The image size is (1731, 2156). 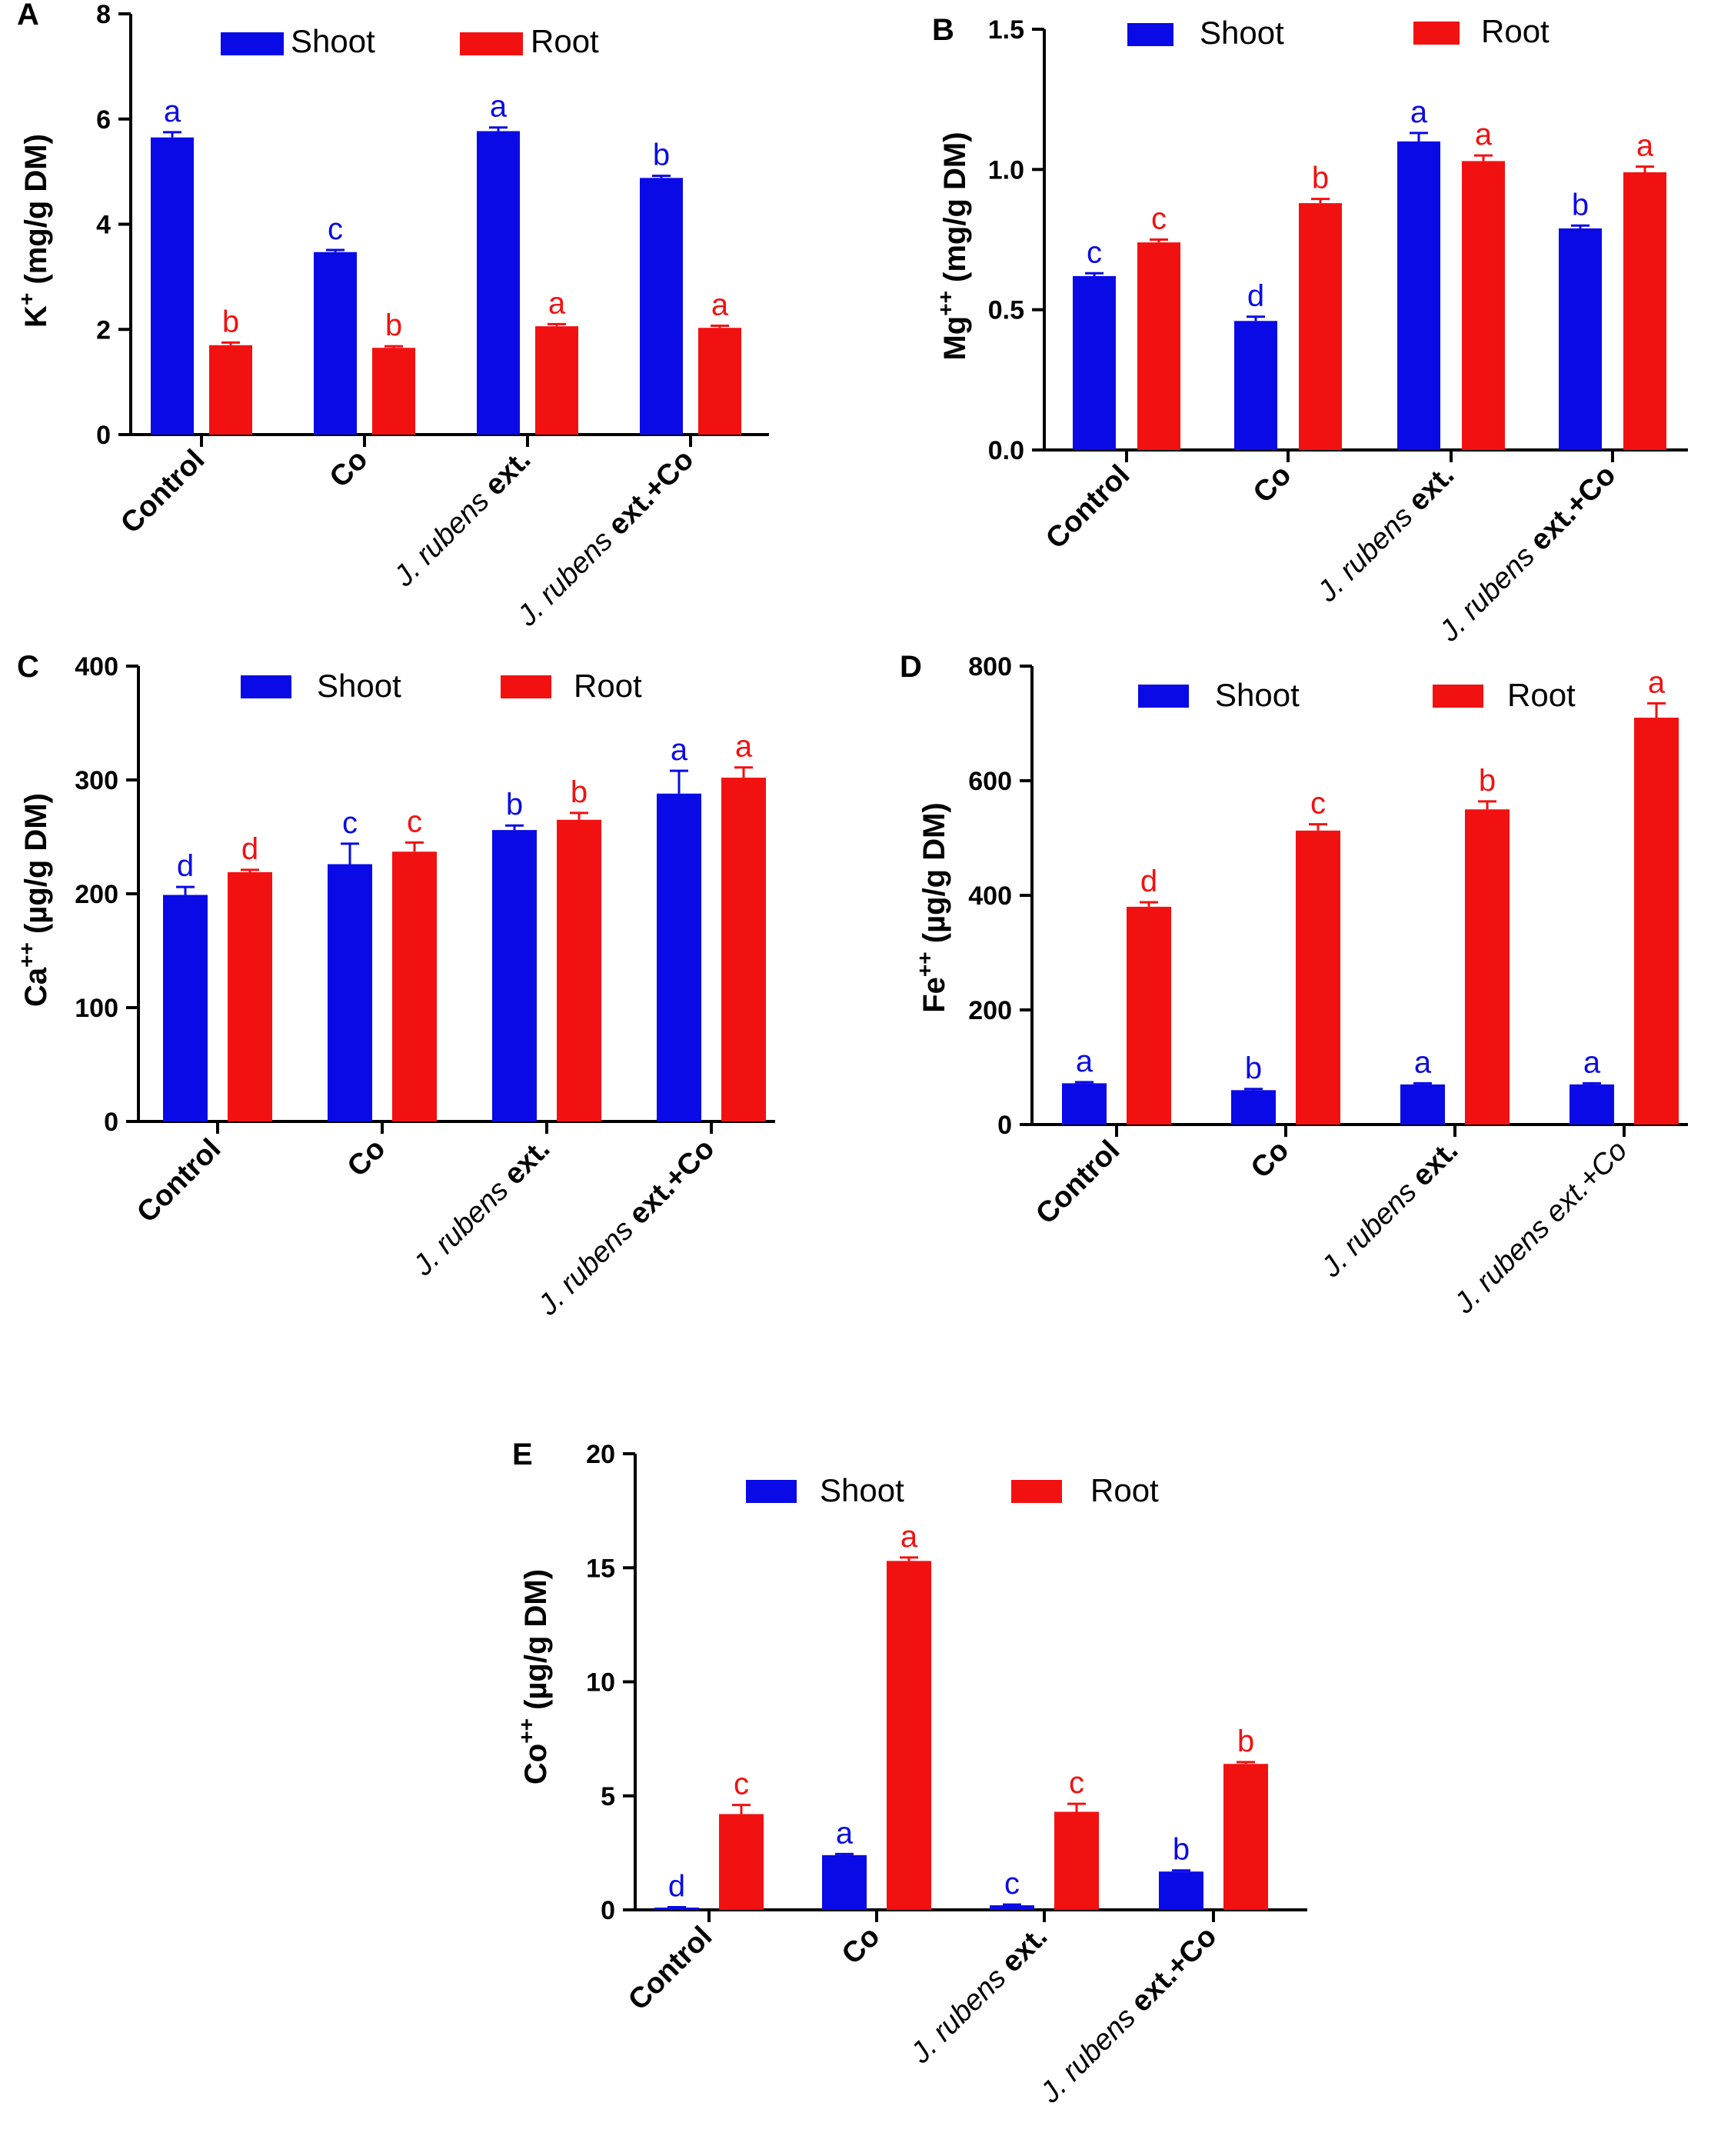 What do you see at coordinates (990, 1011) in the screenshot?
I see `y-tick-label: 200` at bounding box center [990, 1011].